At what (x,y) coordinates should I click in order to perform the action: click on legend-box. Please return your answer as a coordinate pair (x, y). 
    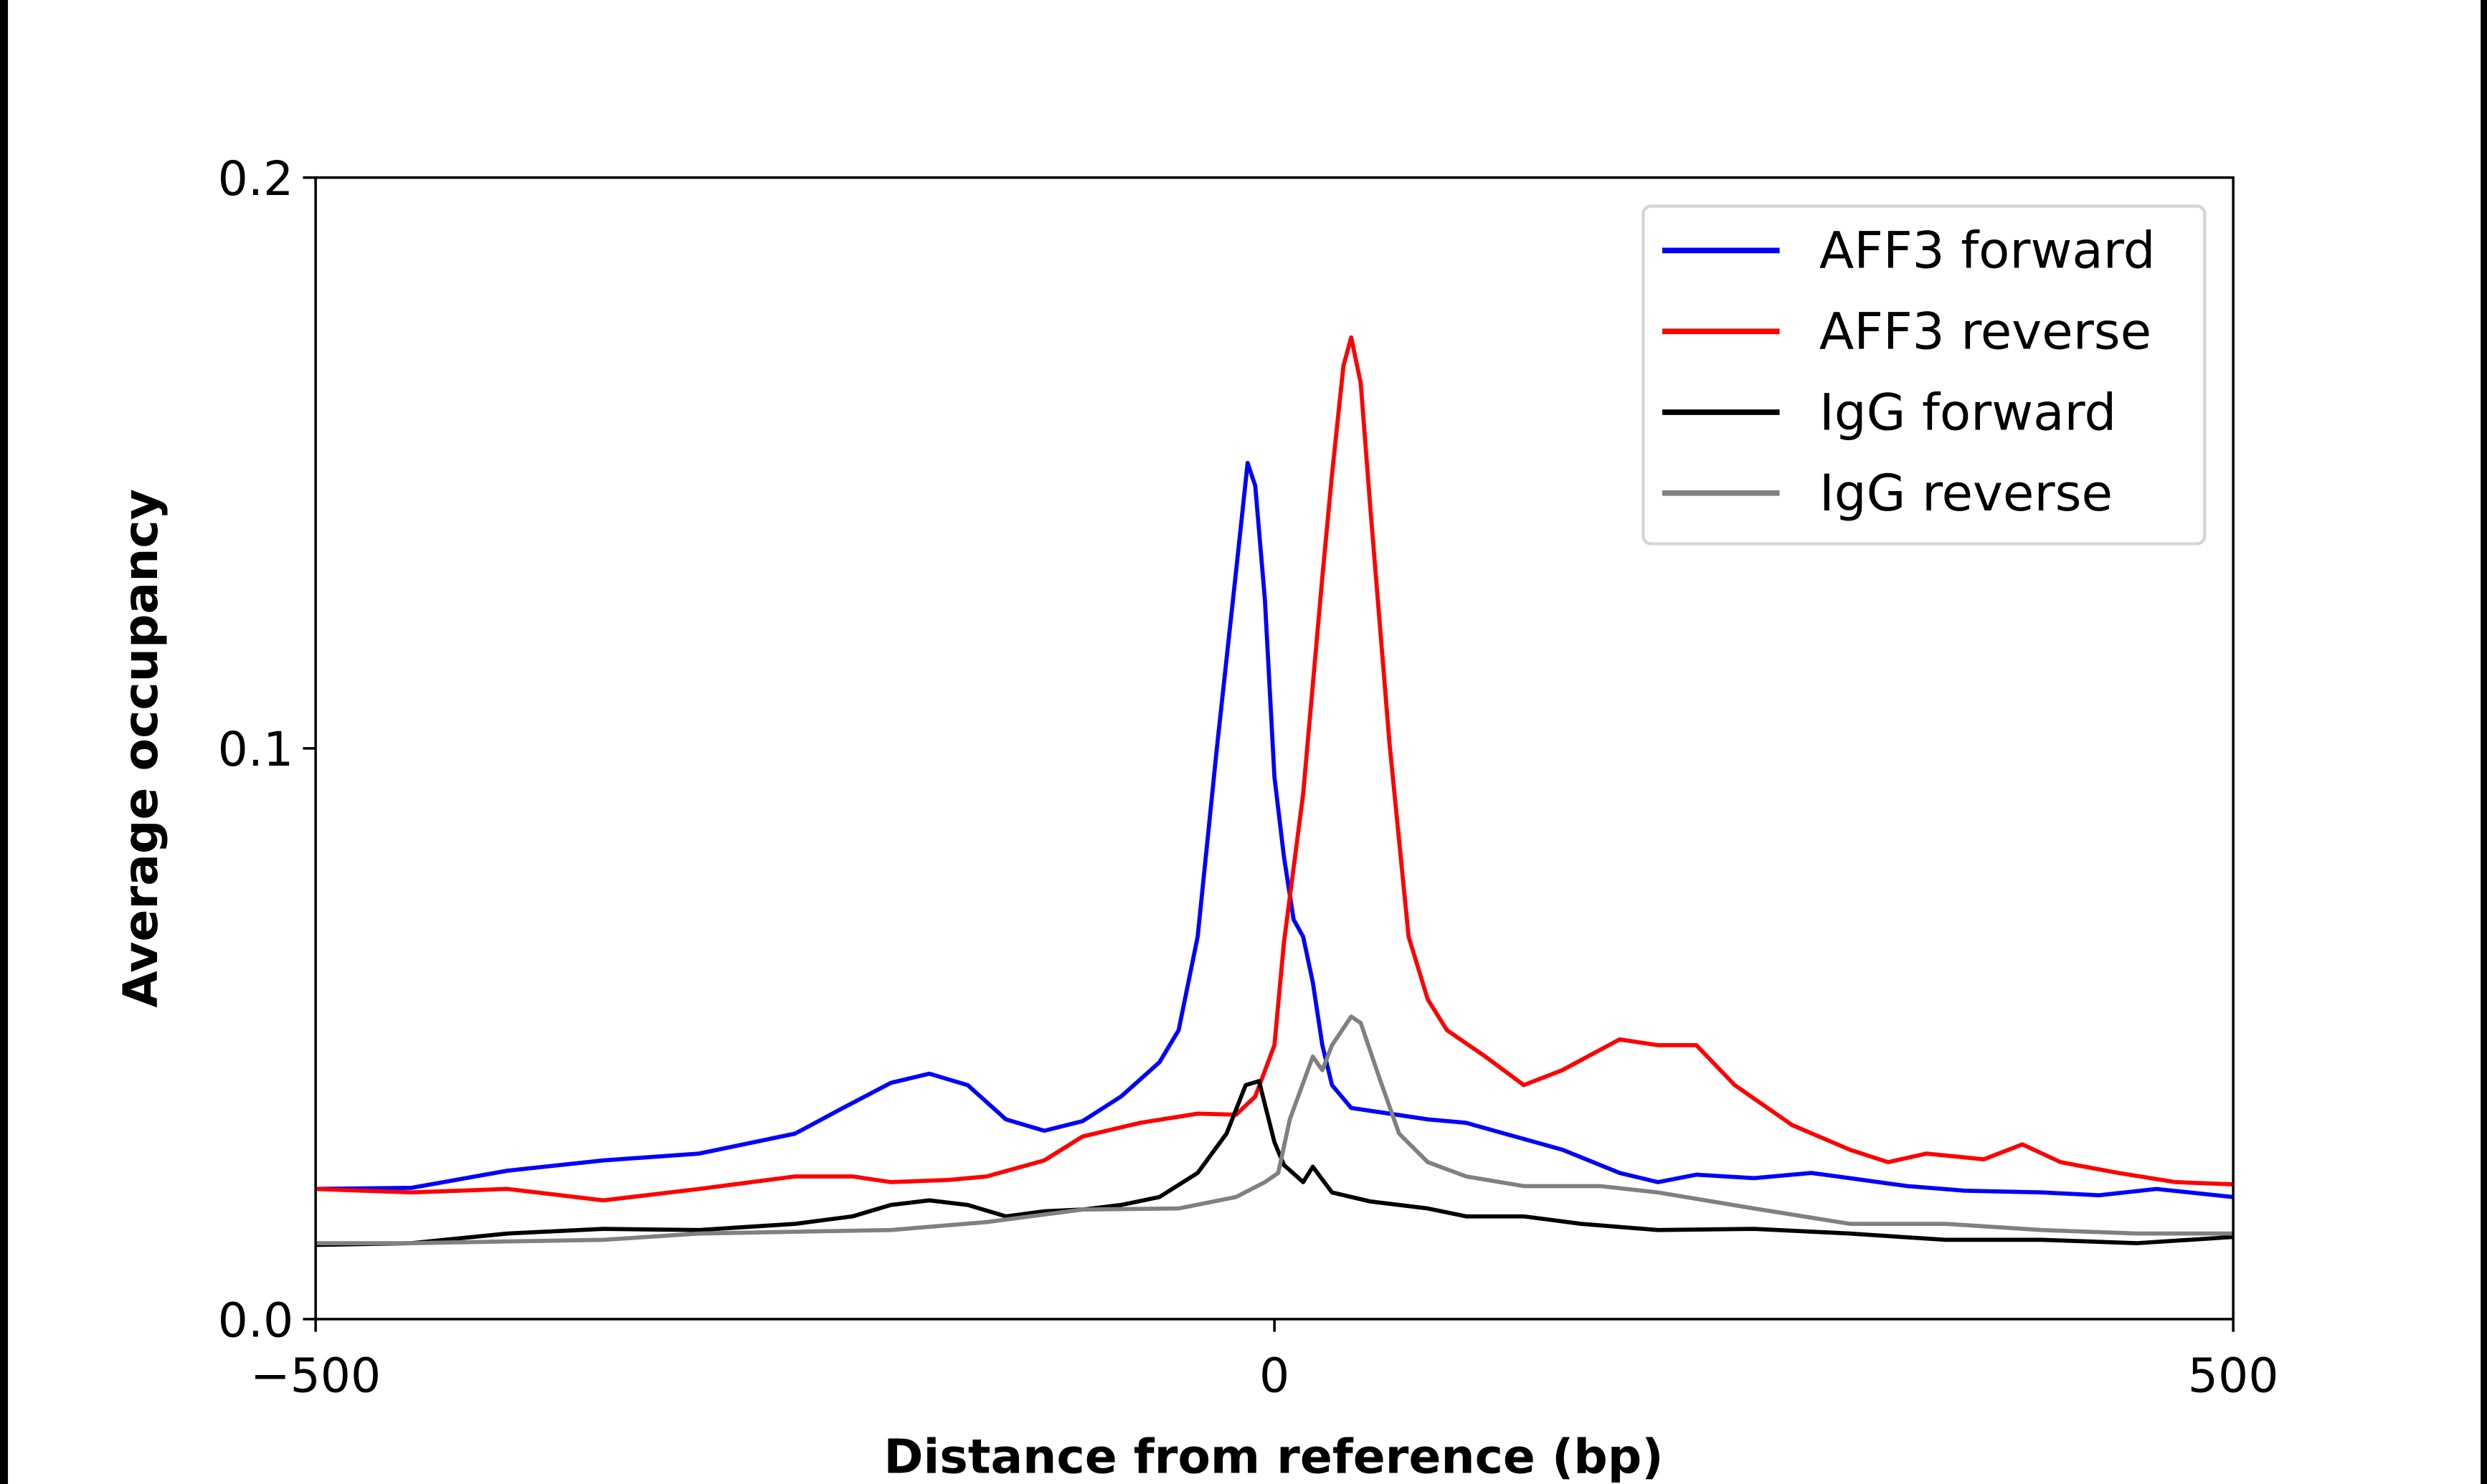
    Looking at the image, I should click on (1925, 375).